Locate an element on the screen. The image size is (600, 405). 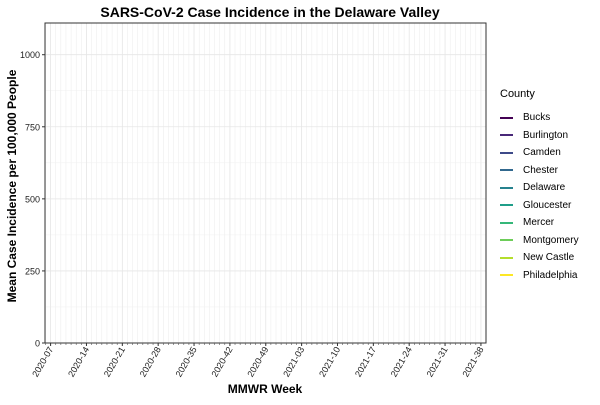
legend-item: Chester is located at coordinates (549, 171).